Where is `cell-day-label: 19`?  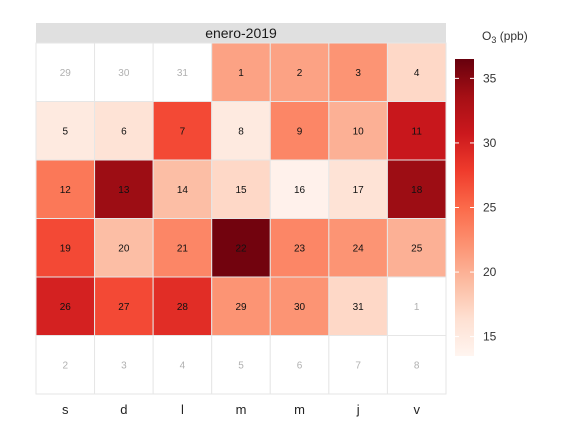
cell-day-label: 19 is located at coordinates (66, 248).